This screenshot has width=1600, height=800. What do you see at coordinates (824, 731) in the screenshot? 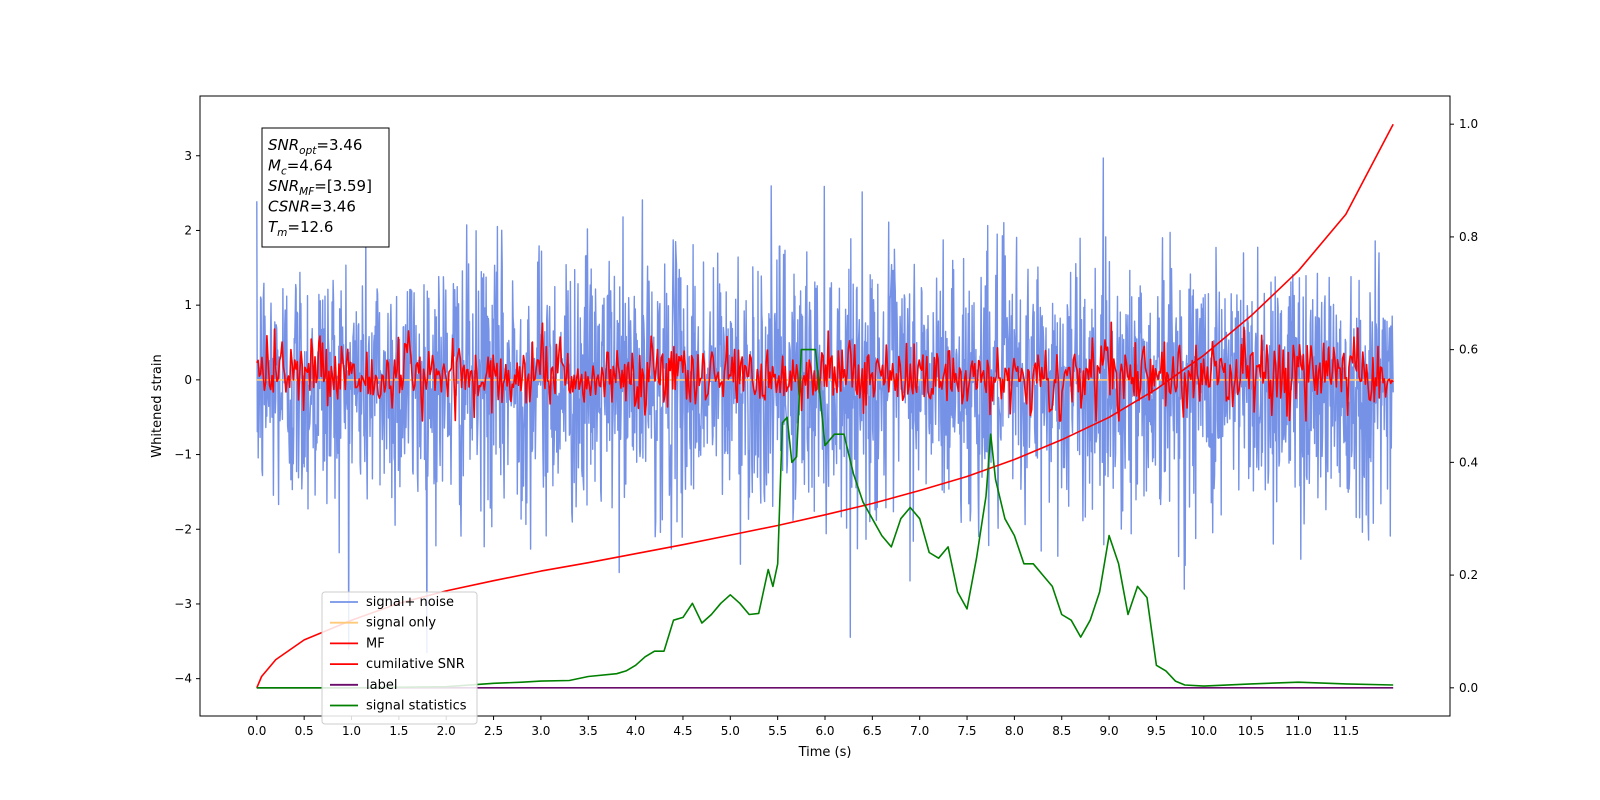
I see `x-tick-label: 6.0` at bounding box center [824, 731].